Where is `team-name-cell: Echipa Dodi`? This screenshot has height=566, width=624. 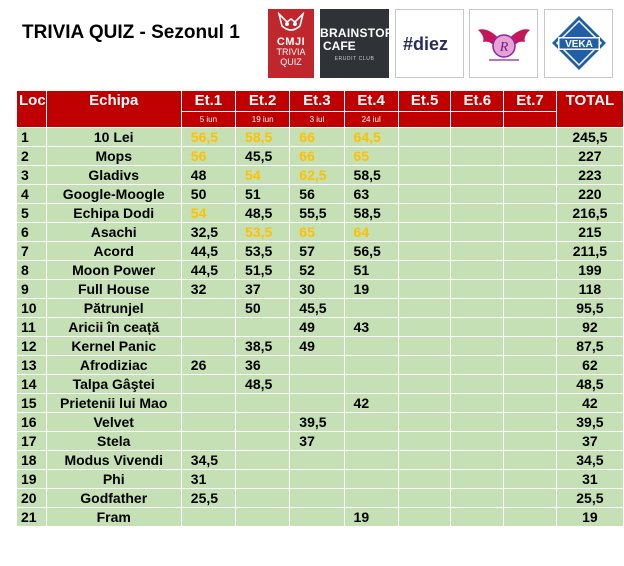
team-name-cell: Echipa Dodi is located at coordinates (113, 213).